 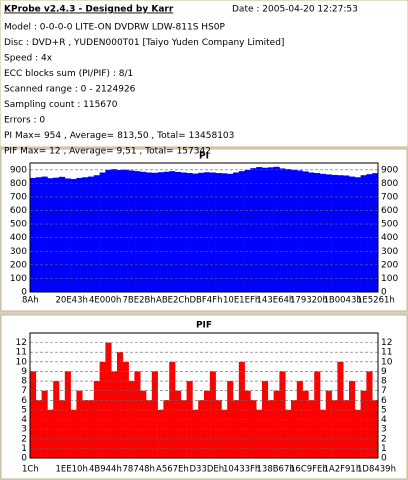 What do you see at coordinates (384, 430) in the screenshot?
I see `y-tick-label-right: 3` at bounding box center [384, 430].